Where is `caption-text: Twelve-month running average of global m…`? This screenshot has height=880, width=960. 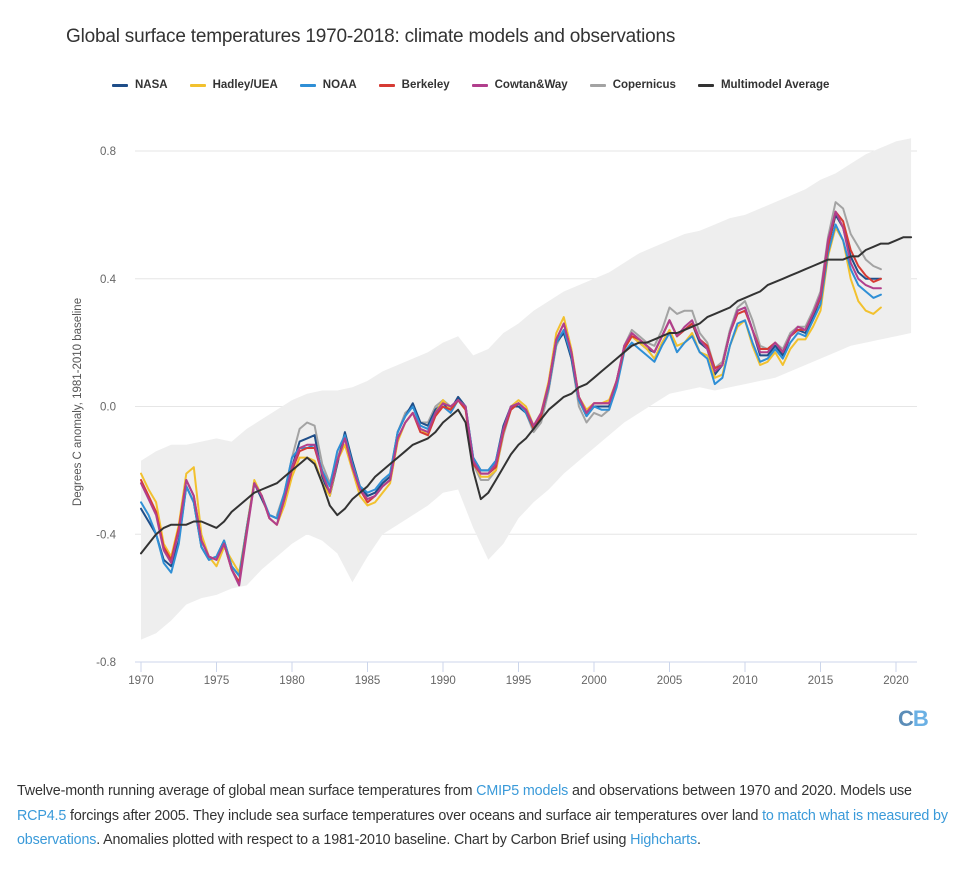
caption-text: Twelve-month running average of global m… is located at coordinates (247, 791).